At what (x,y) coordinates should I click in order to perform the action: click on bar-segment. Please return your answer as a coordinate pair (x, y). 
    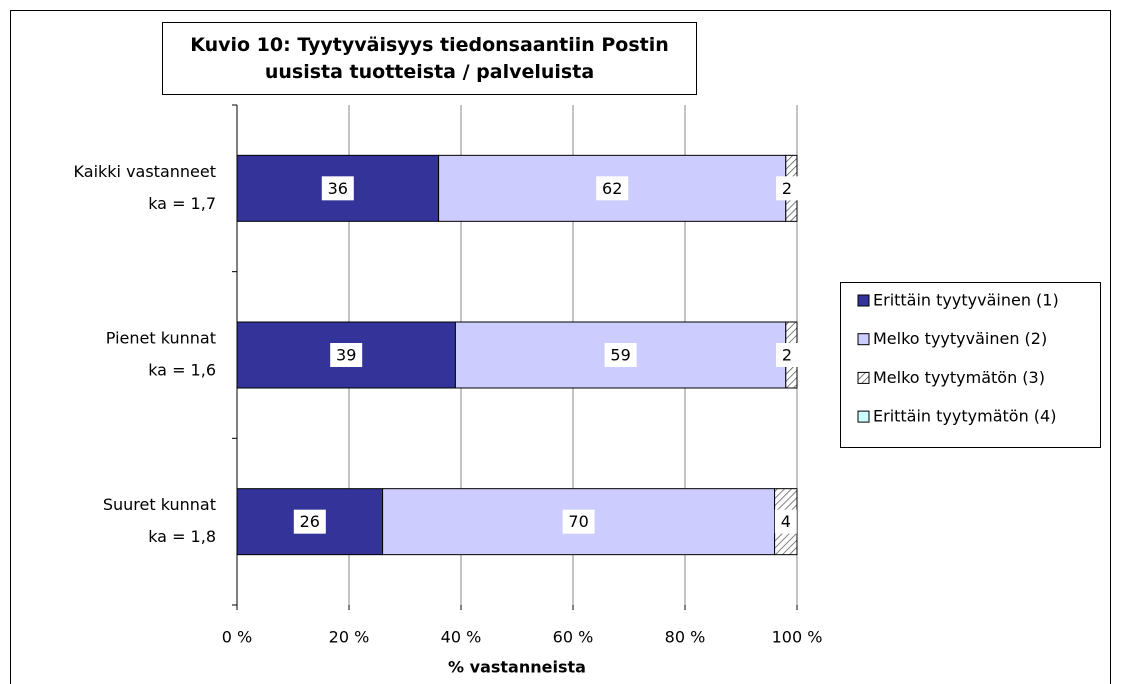
    Looking at the image, I should click on (612, 188).